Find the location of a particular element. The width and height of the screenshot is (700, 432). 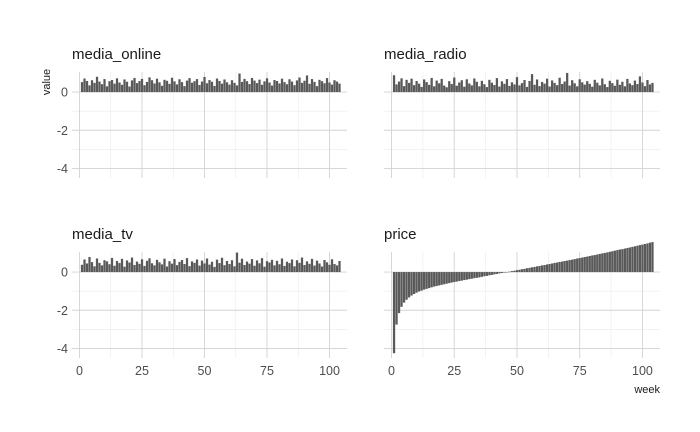

y-tick-label: -2 is located at coordinates (62, 311).